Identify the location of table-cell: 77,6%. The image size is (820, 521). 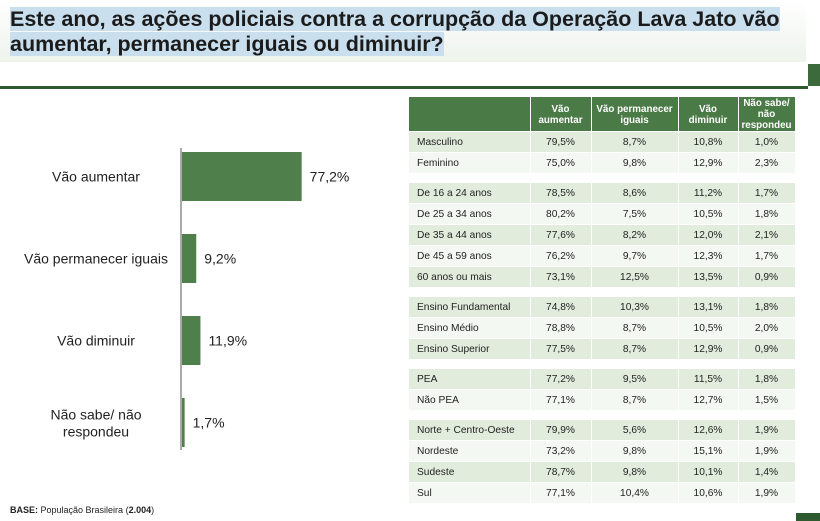
(561, 235).